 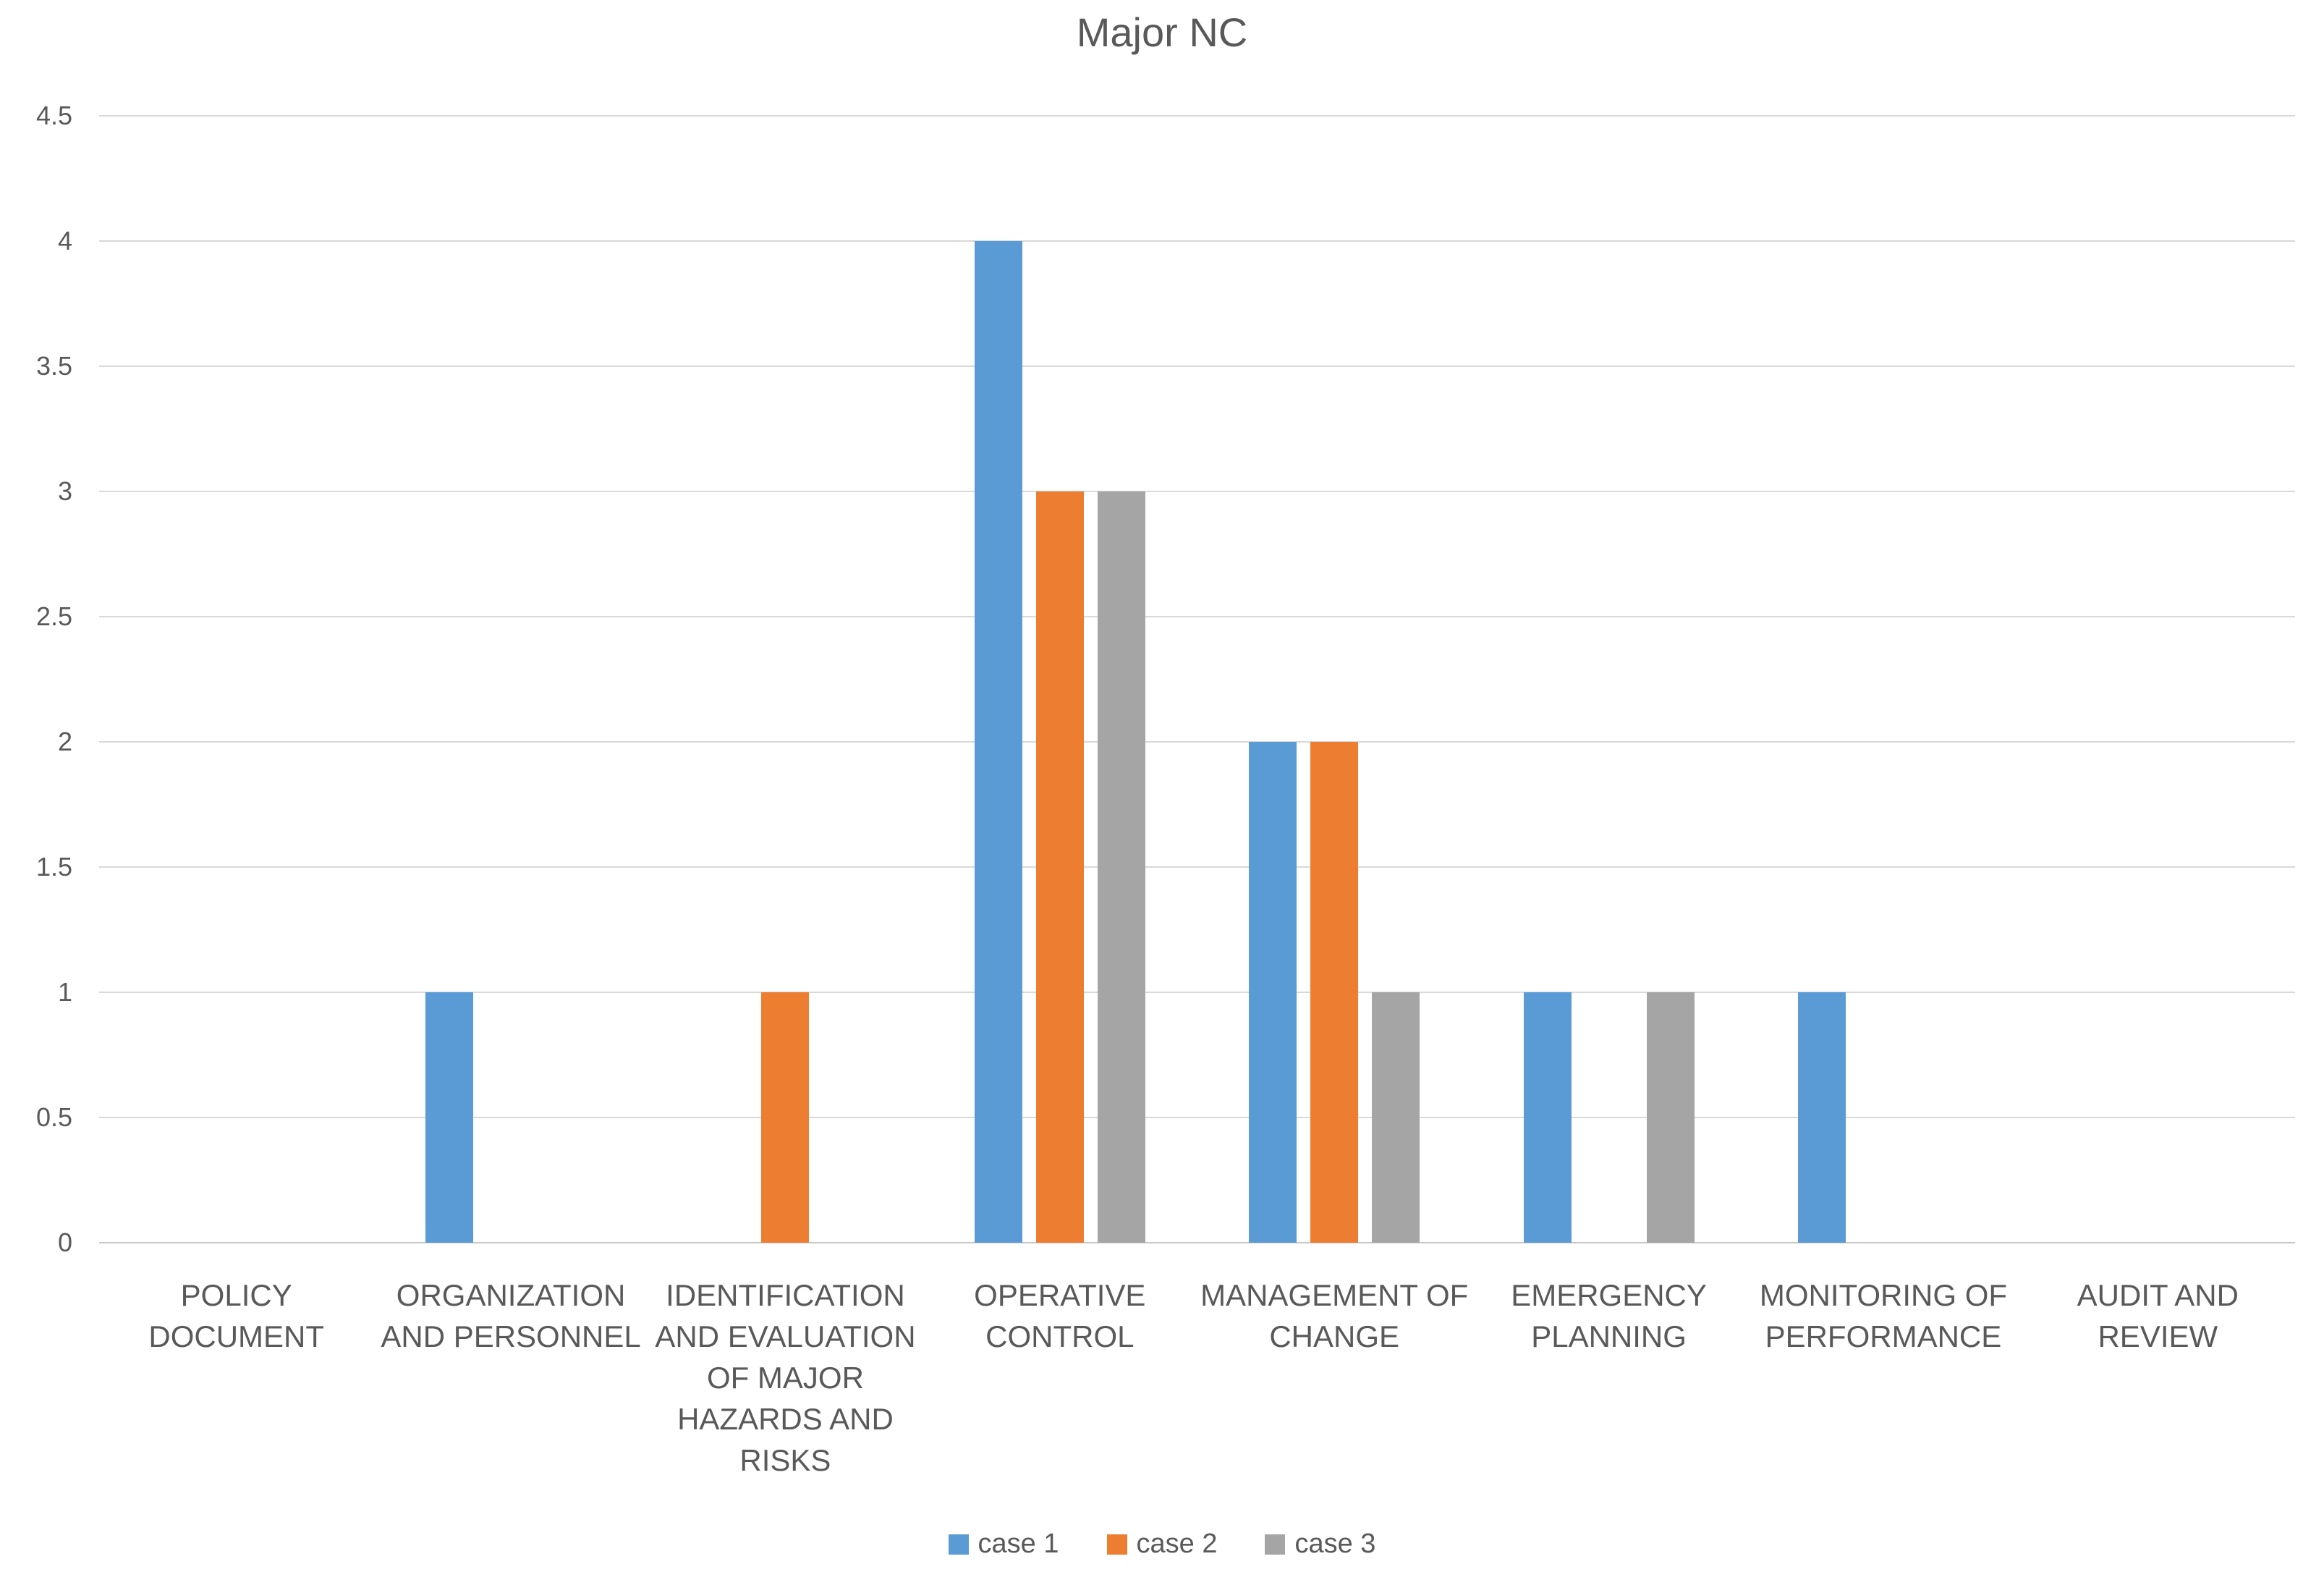 What do you see at coordinates (236, 1336) in the screenshot?
I see `x-axis-label-line: DOCUMENT` at bounding box center [236, 1336].